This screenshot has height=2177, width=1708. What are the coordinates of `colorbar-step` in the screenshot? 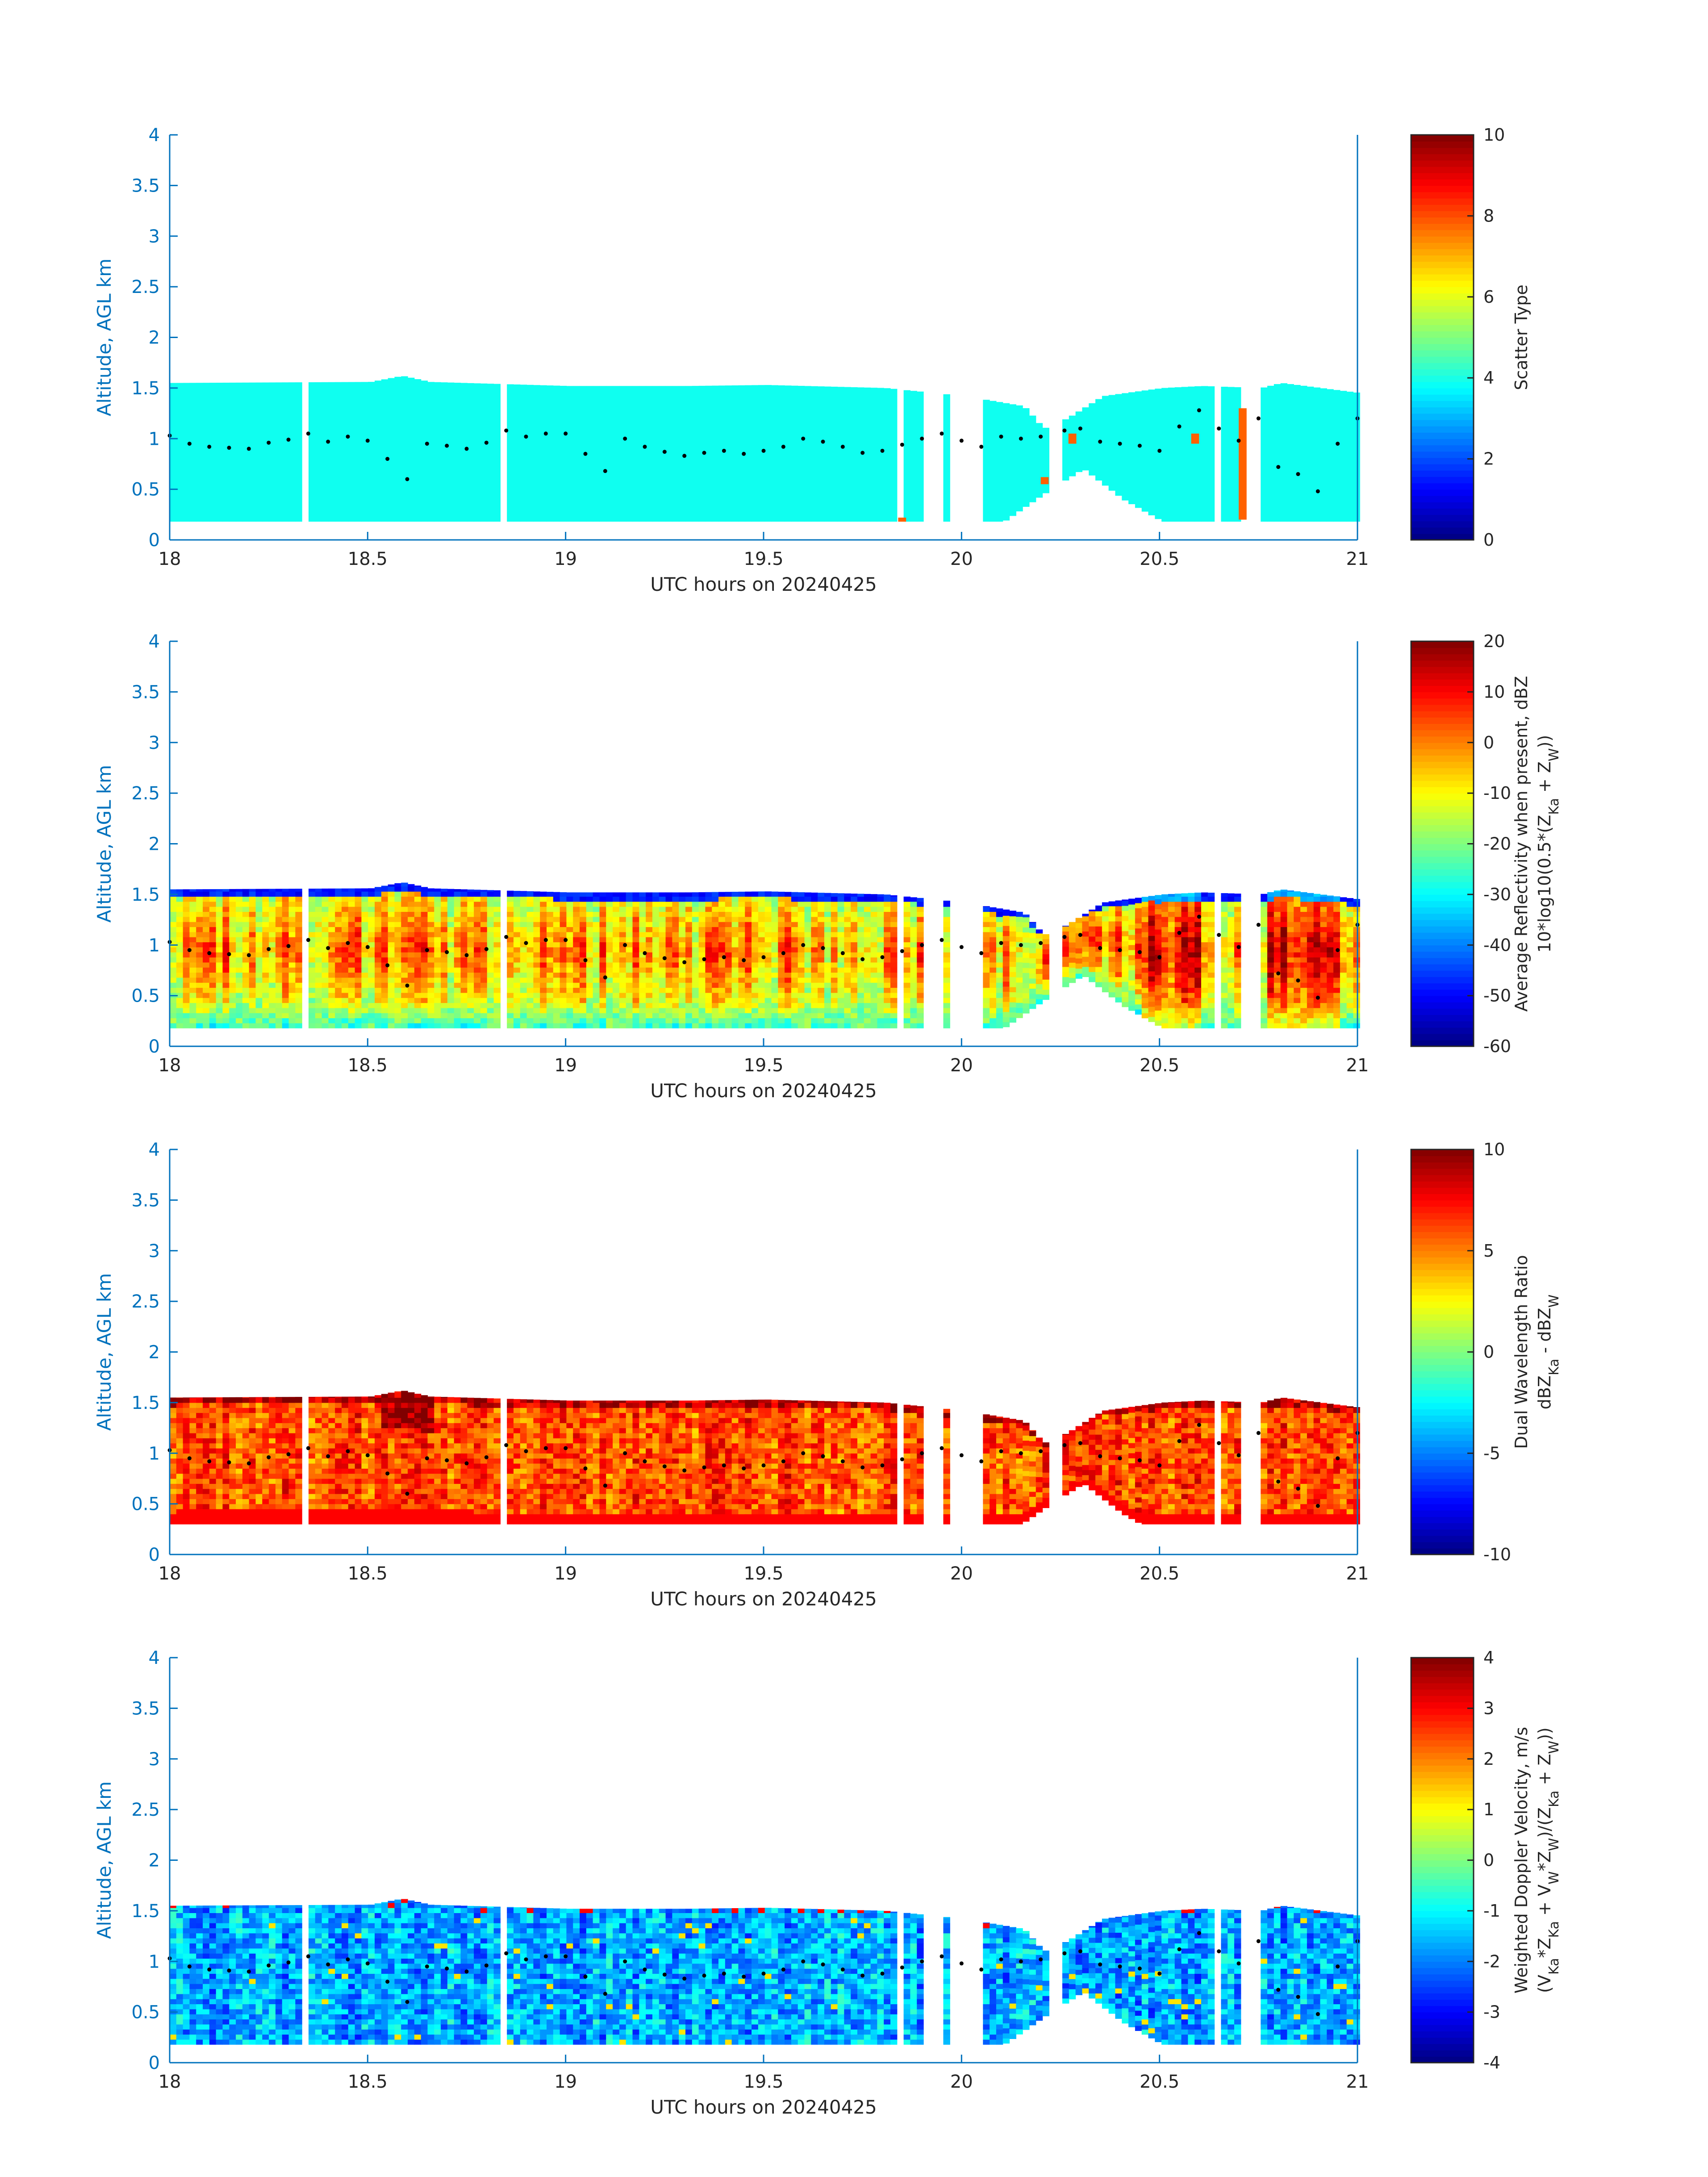 It's located at (1442, 695).